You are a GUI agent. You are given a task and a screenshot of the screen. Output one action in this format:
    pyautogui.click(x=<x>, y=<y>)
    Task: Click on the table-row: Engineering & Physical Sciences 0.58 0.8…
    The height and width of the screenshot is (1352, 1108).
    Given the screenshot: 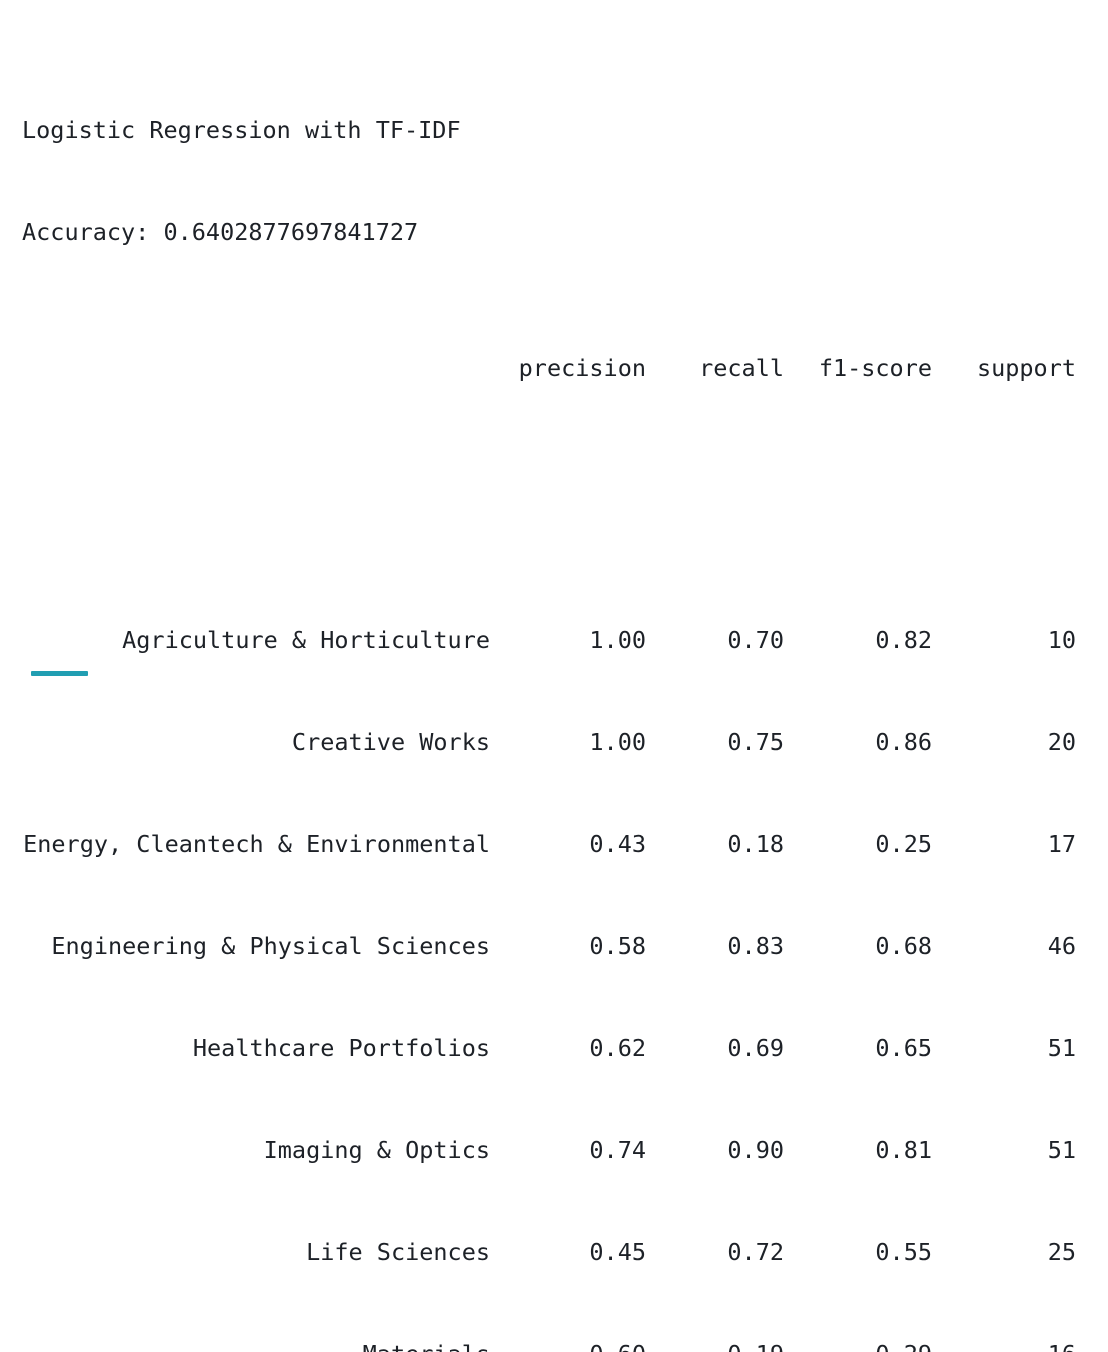 What is the action you would take?
    pyautogui.click(x=549, y=946)
    